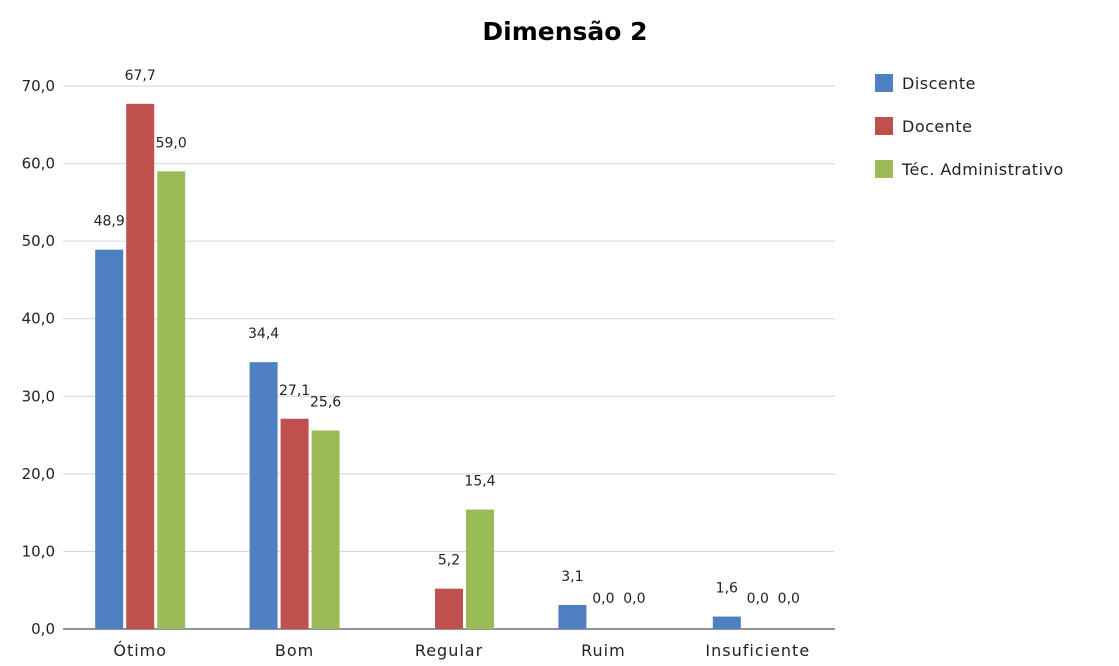 The height and width of the screenshot is (666, 1119). I want to click on data-label: 27,1, so click(294, 391).